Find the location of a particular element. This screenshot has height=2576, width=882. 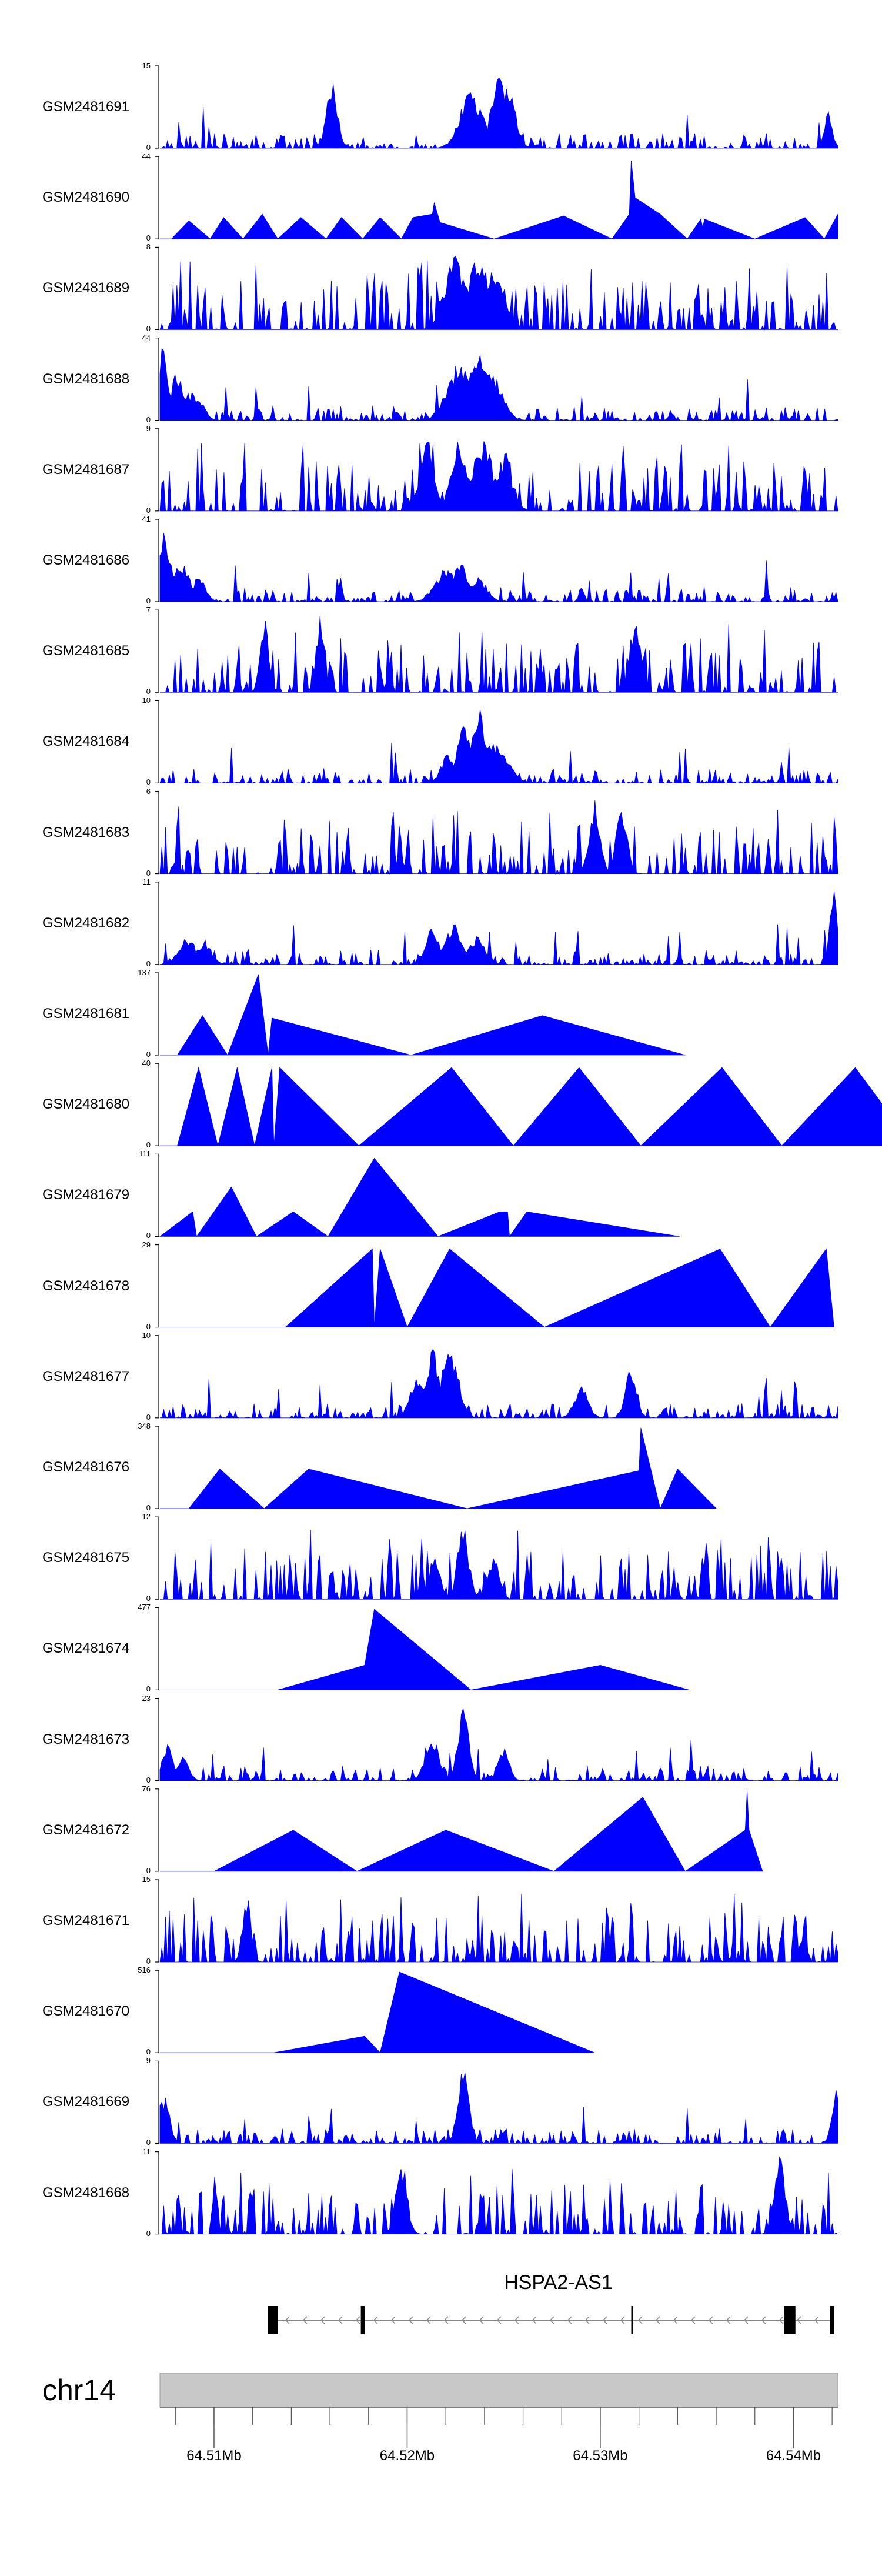

track-GSM2481691 is located at coordinates (496, 107).